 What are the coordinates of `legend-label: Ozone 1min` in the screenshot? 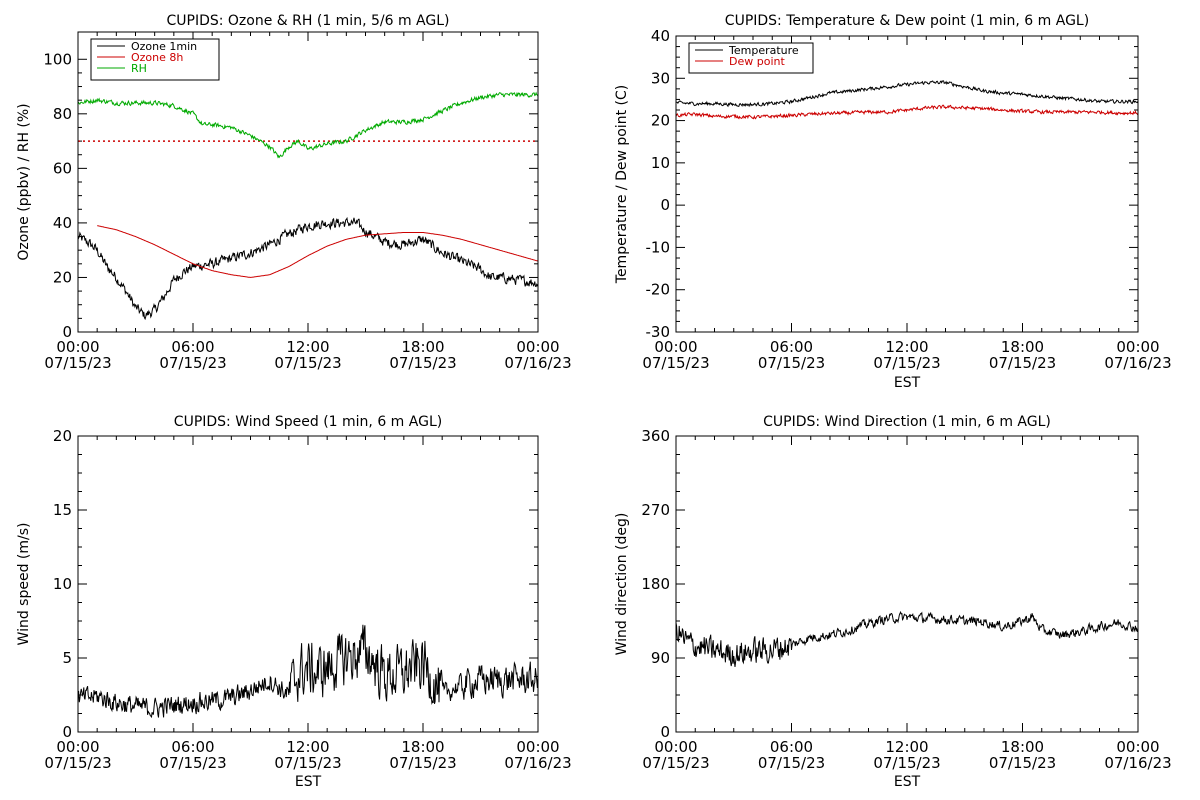 It's located at (164, 46).